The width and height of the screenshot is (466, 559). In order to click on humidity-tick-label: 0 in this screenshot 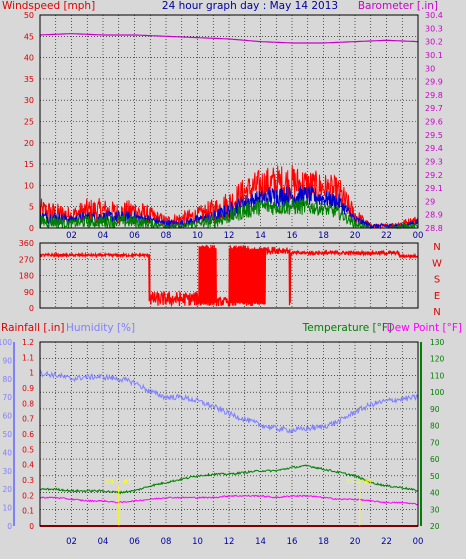, I will do `click(9, 526)`.